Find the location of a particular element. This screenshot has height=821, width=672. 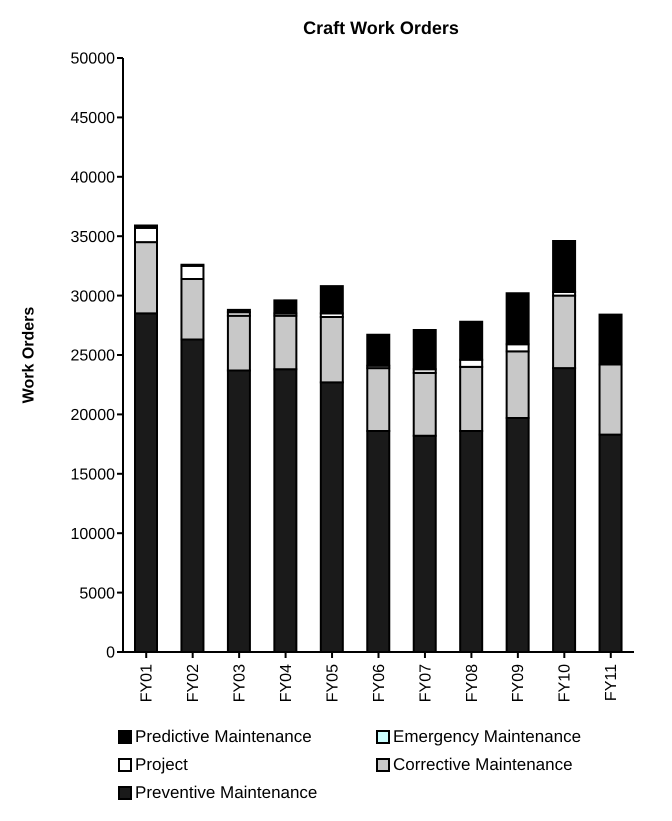

x-tick-label: FY08 is located at coordinates (472, 683).